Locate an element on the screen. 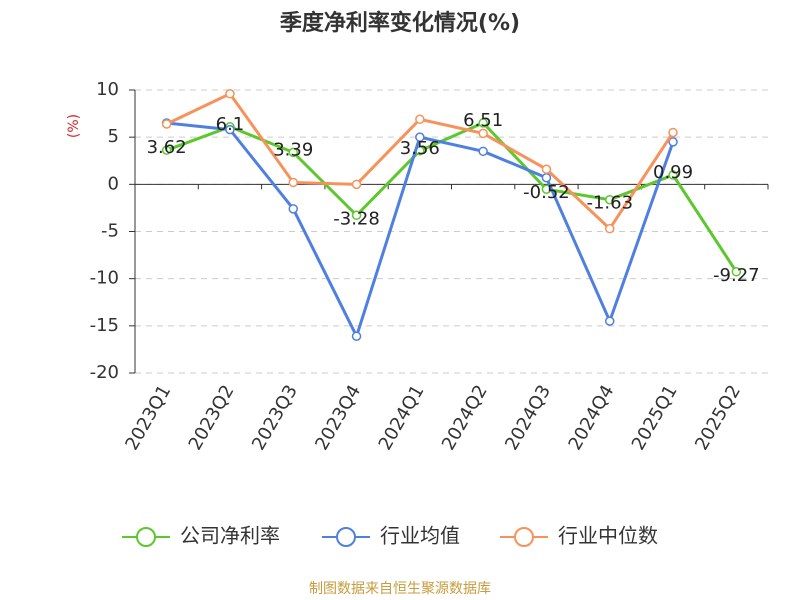  x-tick-label: 2024Q1 is located at coordinates (402, 418).